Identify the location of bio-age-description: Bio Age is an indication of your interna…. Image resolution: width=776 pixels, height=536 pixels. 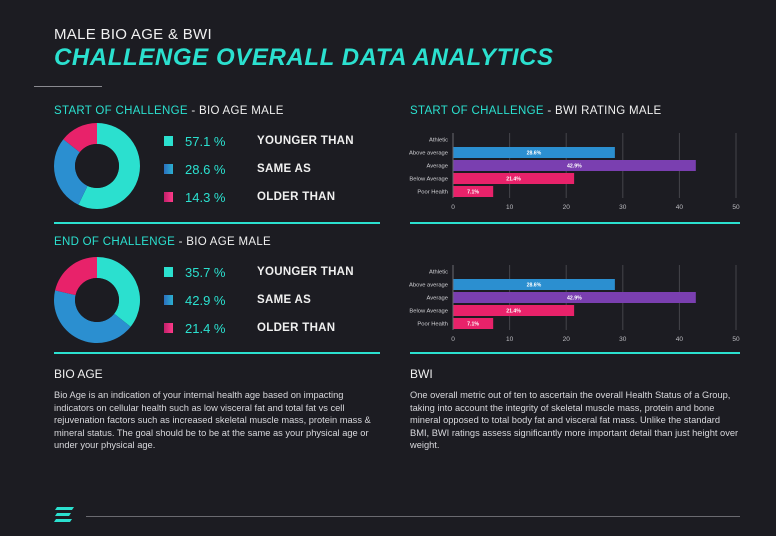
(212, 420).